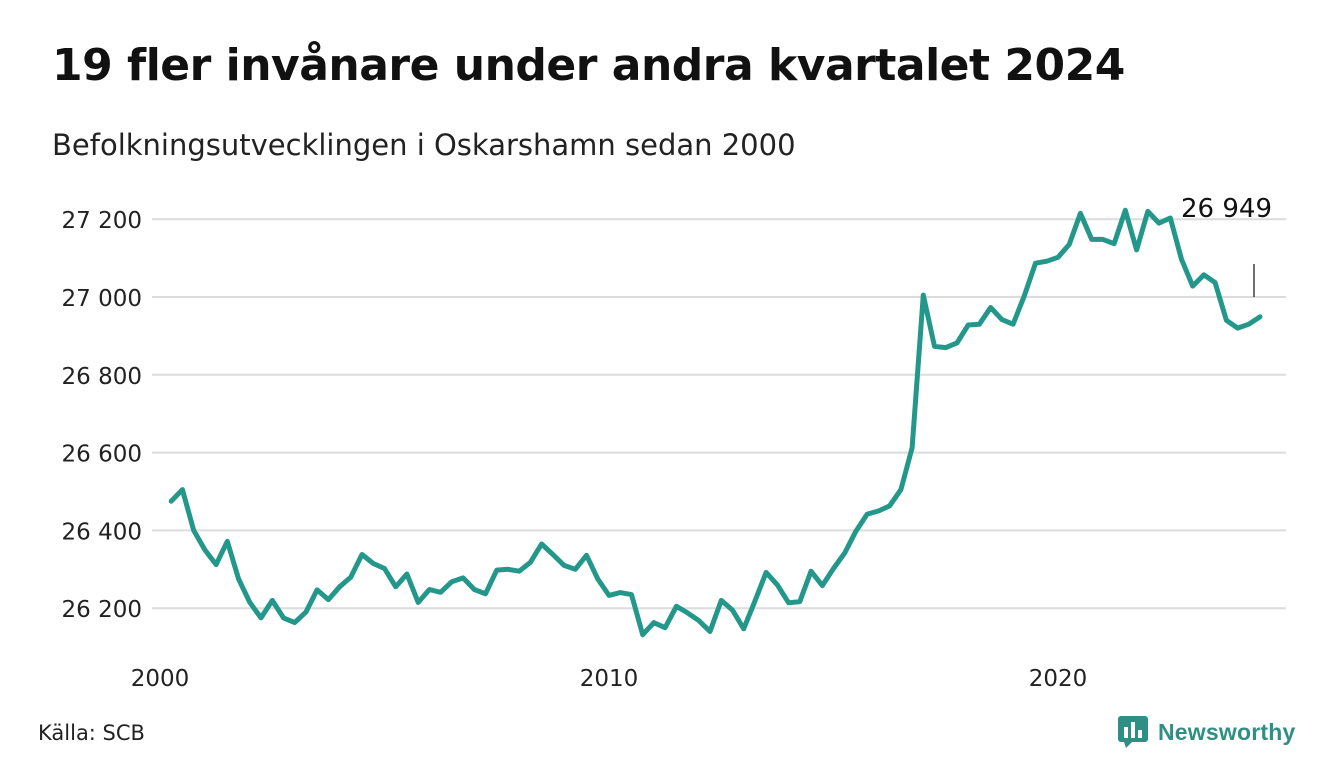 The height and width of the screenshot is (780, 1340). Describe the element at coordinates (1226, 209) in the screenshot. I see `last-value-label: 26 949` at that location.